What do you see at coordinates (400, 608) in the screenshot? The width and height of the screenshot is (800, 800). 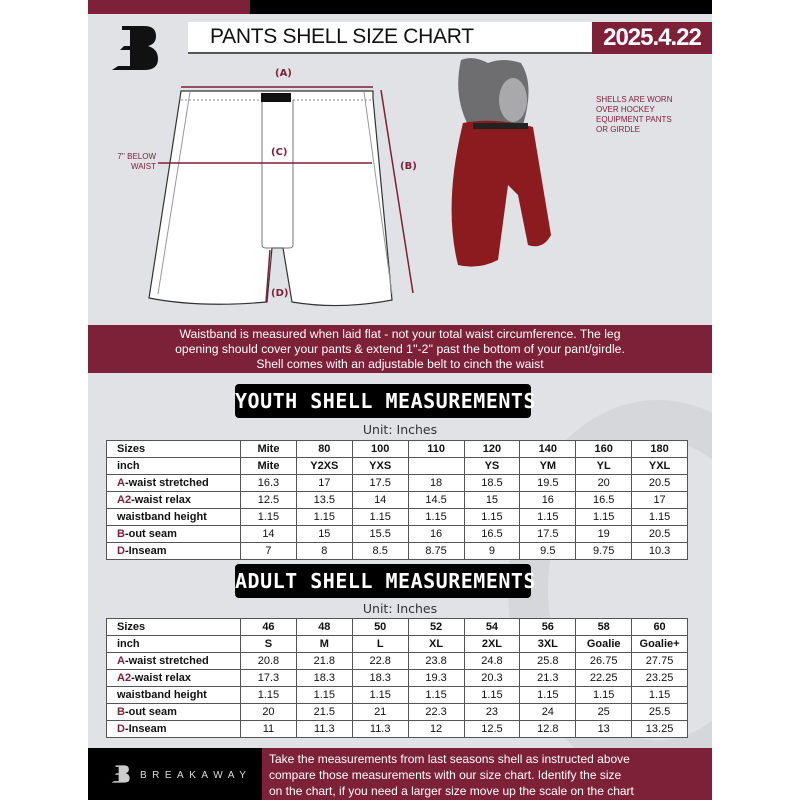 I see `adult-unit-label: Unit: Inches` at bounding box center [400, 608].